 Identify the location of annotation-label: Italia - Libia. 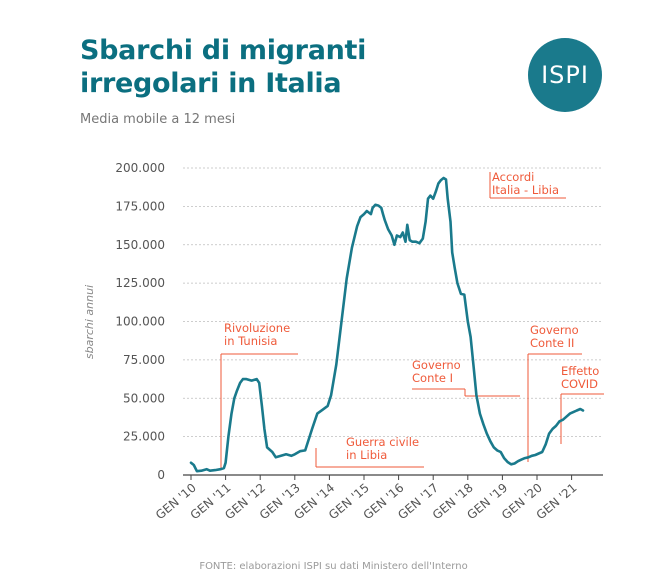
(525, 190).